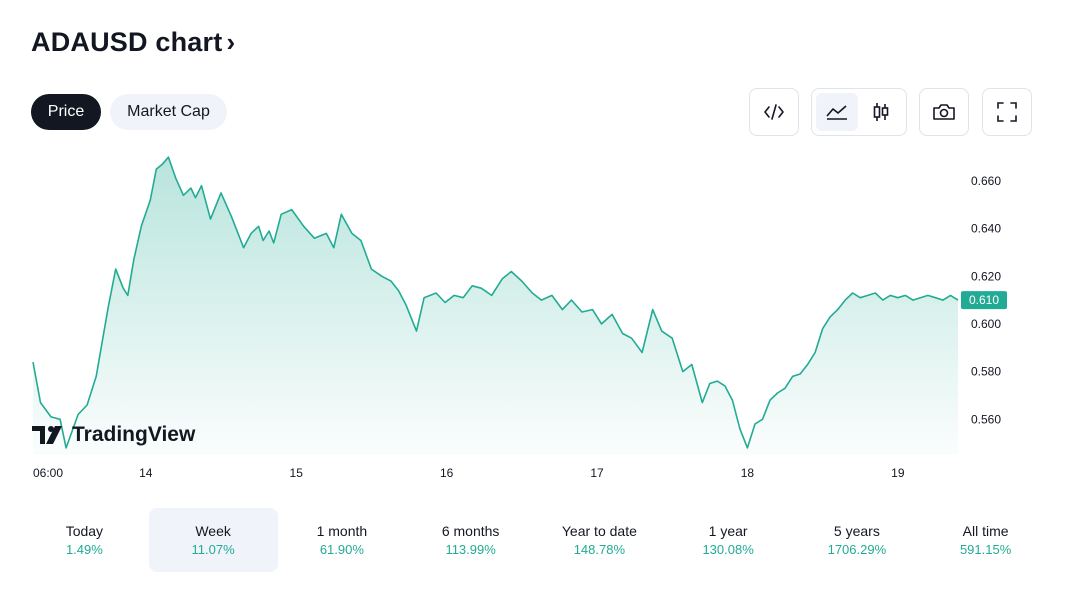 The width and height of the screenshot is (1068, 601). I want to click on period-option: Year to date 148.78%, so click(599, 540).